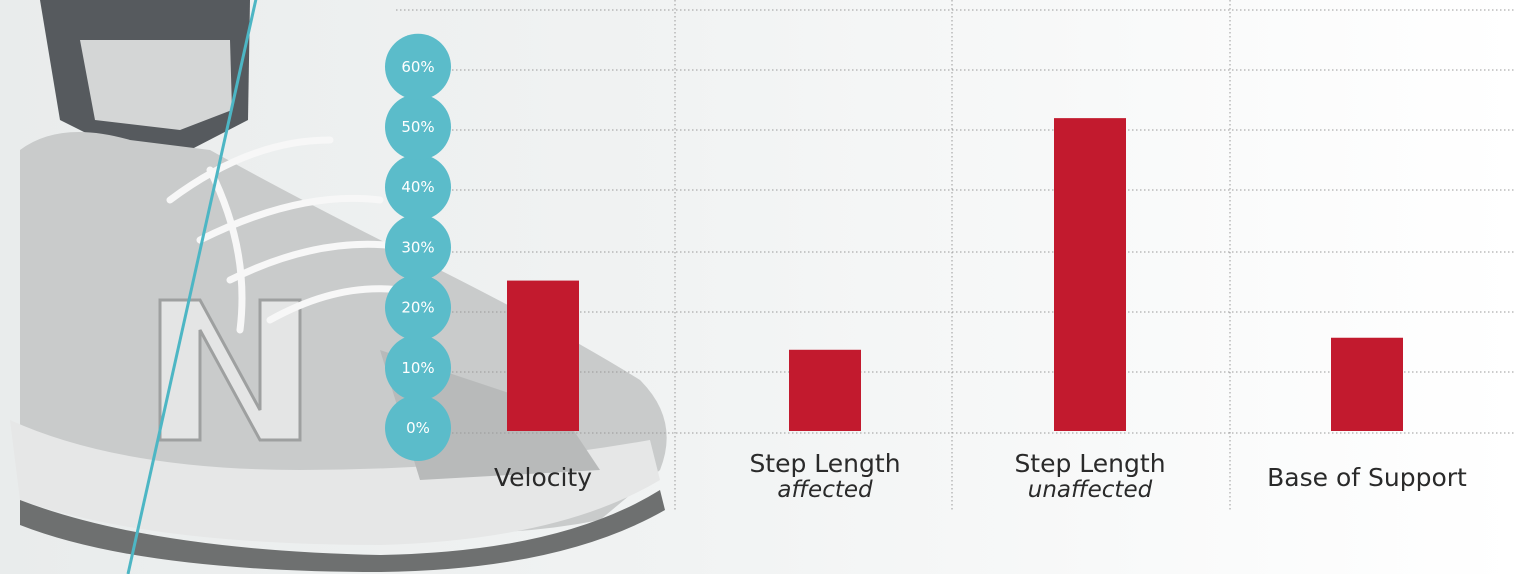 The width and height of the screenshot is (1516, 574). I want to click on y-tick-label: 20%, so click(417, 308).